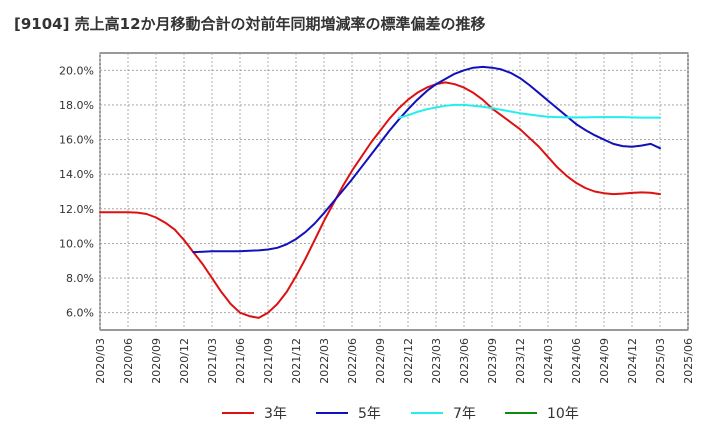  I want to click on x-tick-label: 2020/03, so click(100, 361).